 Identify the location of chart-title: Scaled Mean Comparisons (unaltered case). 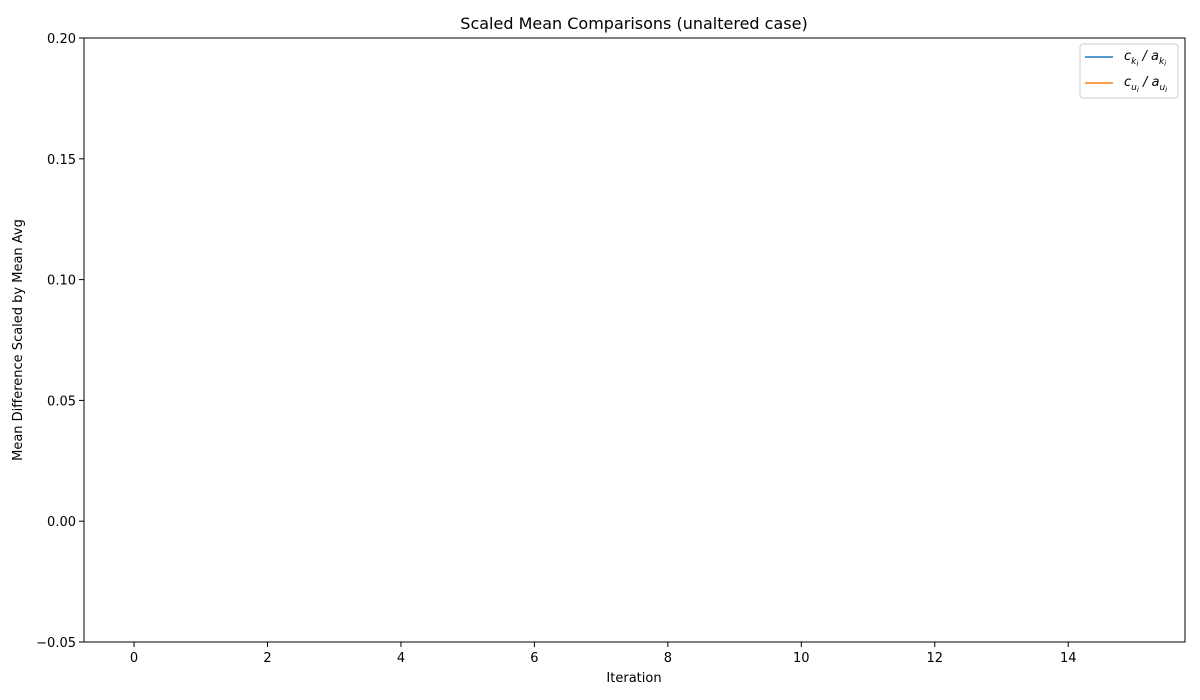
(633, 23).